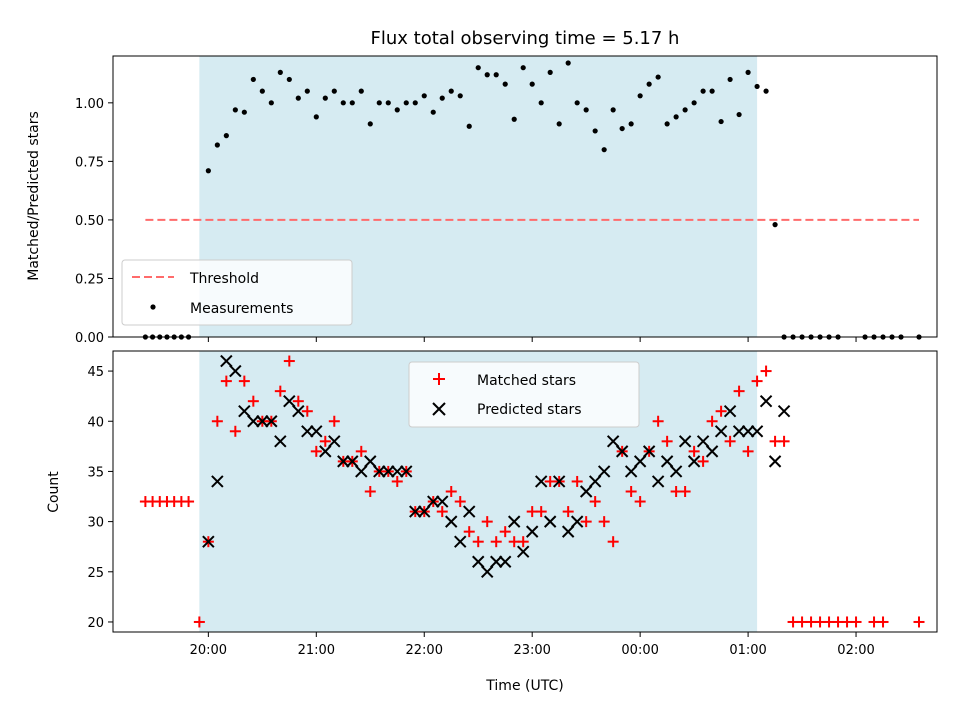  I want to click on top-y-tick-label: 0.00, so click(89, 338).